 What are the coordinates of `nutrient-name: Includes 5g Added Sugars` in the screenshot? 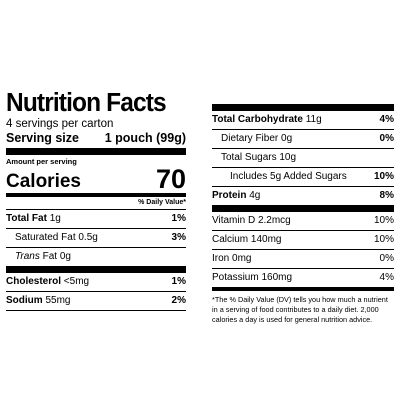 It's located at (288, 176).